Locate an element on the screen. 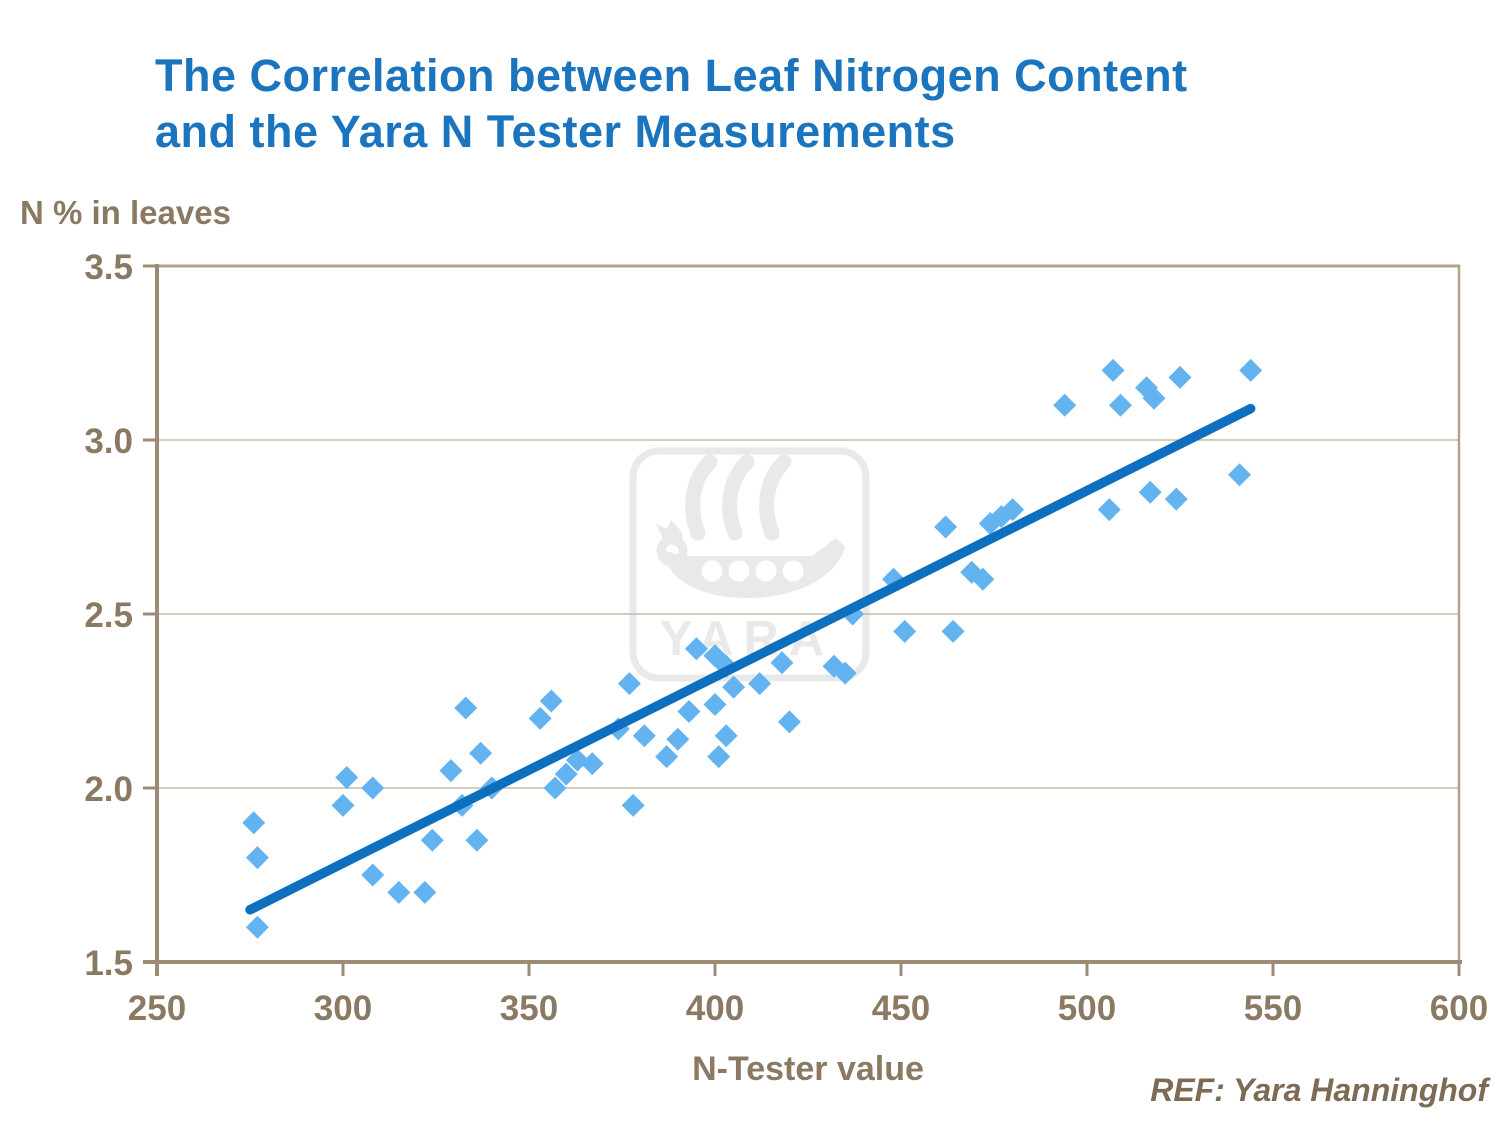 The width and height of the screenshot is (1501, 1126). watermark-frame is located at coordinates (749, 564).